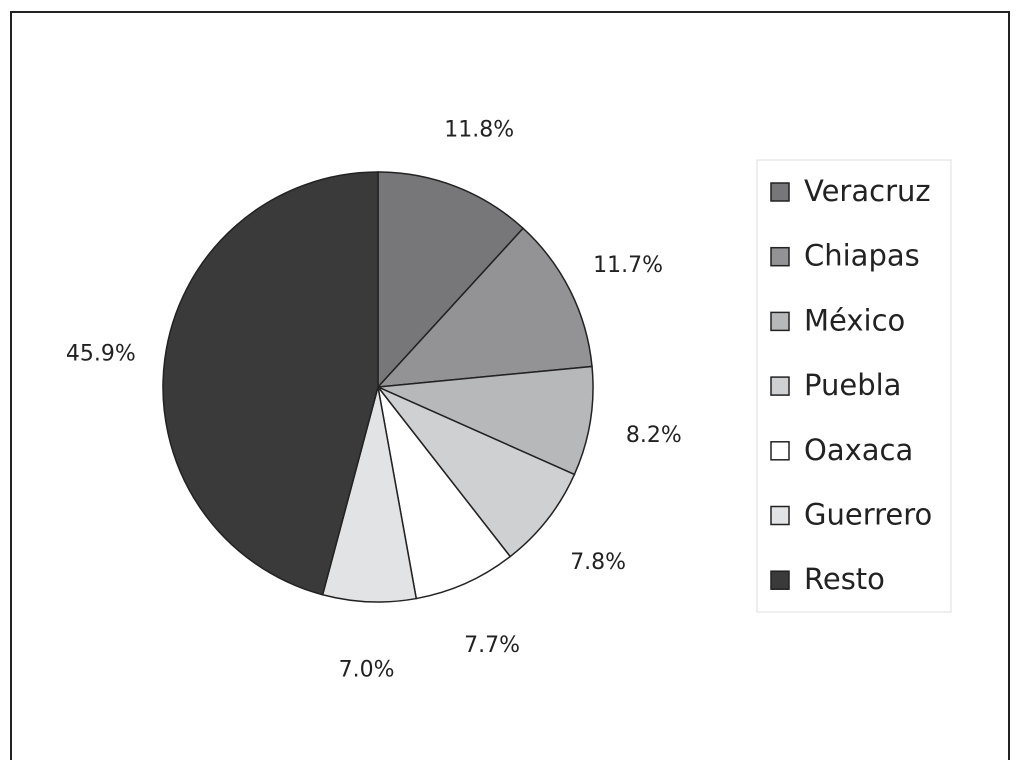 The width and height of the screenshot is (1018, 760). I want to click on slice-label: 7.8%, so click(598, 562).